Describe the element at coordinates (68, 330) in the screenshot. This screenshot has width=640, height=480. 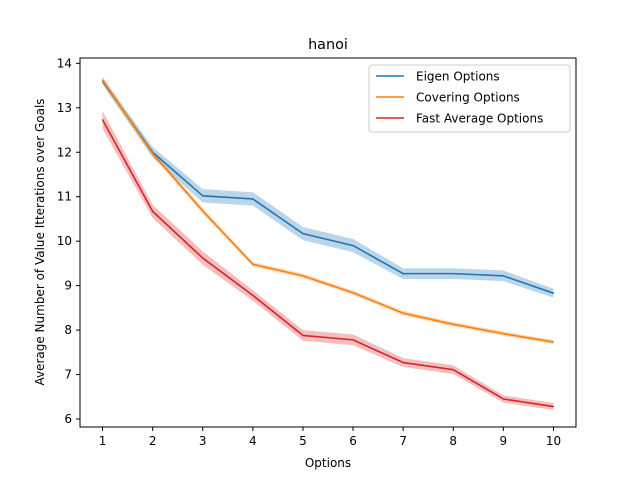
I see `y-tick-label: 8` at that location.